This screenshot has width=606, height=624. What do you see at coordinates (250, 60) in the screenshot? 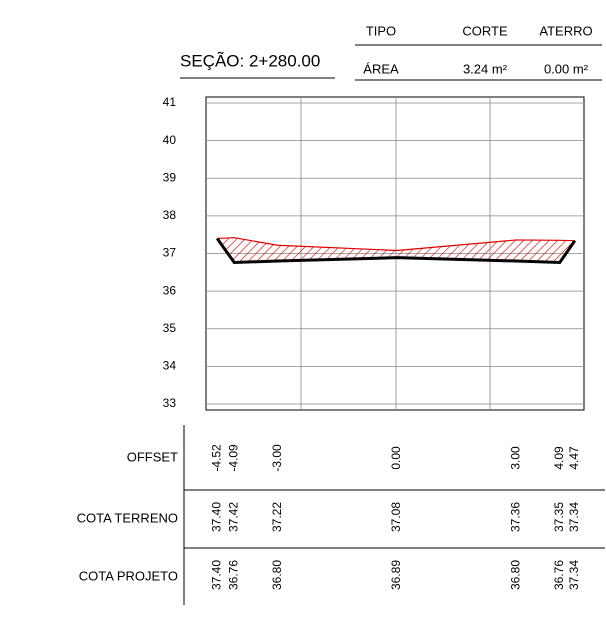
I see `section-title: SEÇÃO: 2+280.00` at bounding box center [250, 60].